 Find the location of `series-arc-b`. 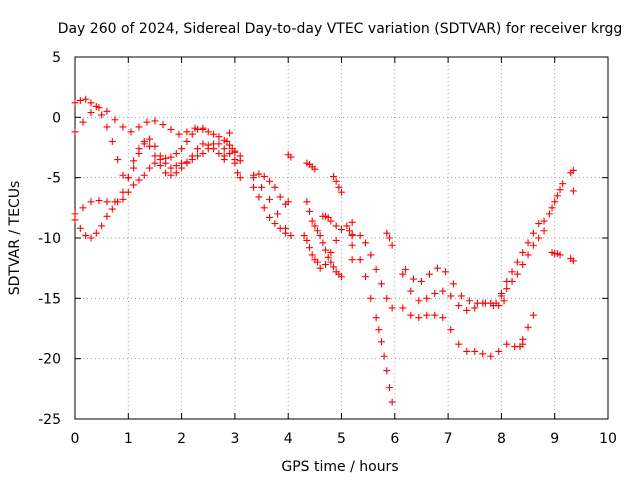

series-arc-b is located at coordinates (155, 138).